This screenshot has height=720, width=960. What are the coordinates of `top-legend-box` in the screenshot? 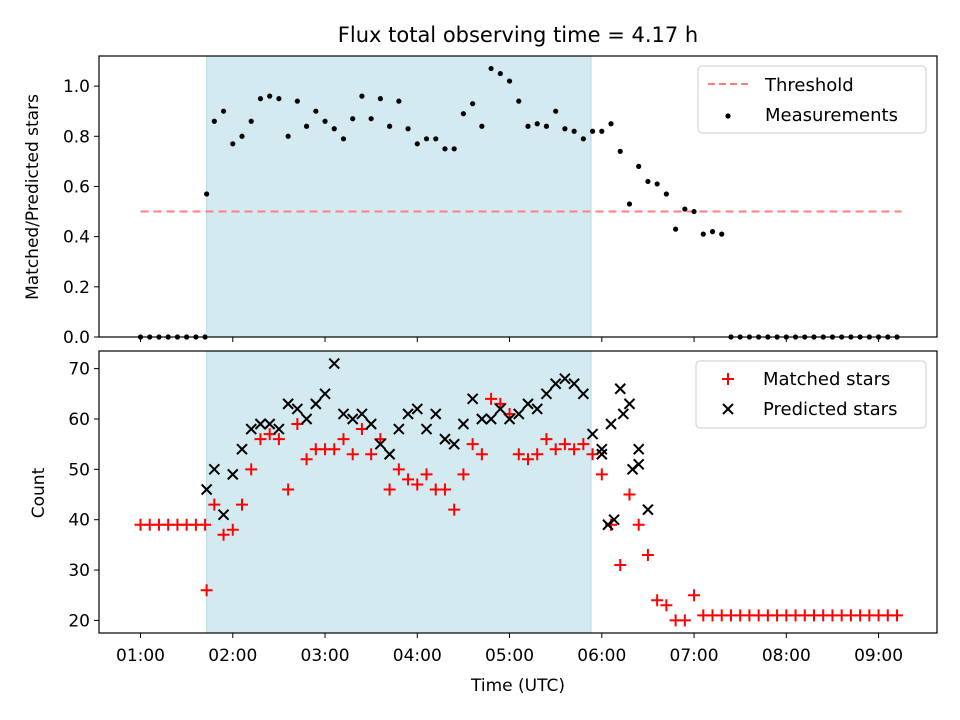 It's located at (812, 99).